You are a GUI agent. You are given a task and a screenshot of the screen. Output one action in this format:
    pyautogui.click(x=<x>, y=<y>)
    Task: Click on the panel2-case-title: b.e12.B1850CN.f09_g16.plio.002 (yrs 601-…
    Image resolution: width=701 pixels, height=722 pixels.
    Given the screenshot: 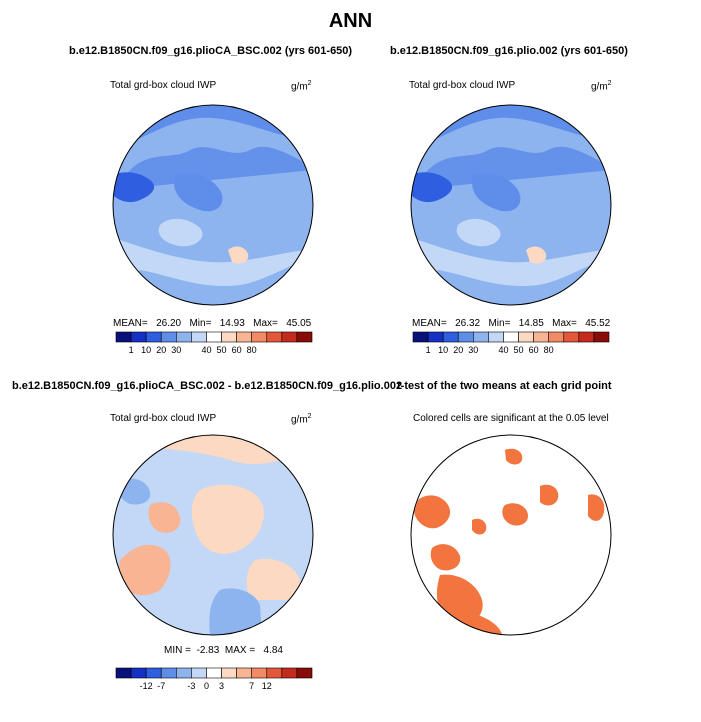 What is the action you would take?
    pyautogui.click(x=509, y=51)
    